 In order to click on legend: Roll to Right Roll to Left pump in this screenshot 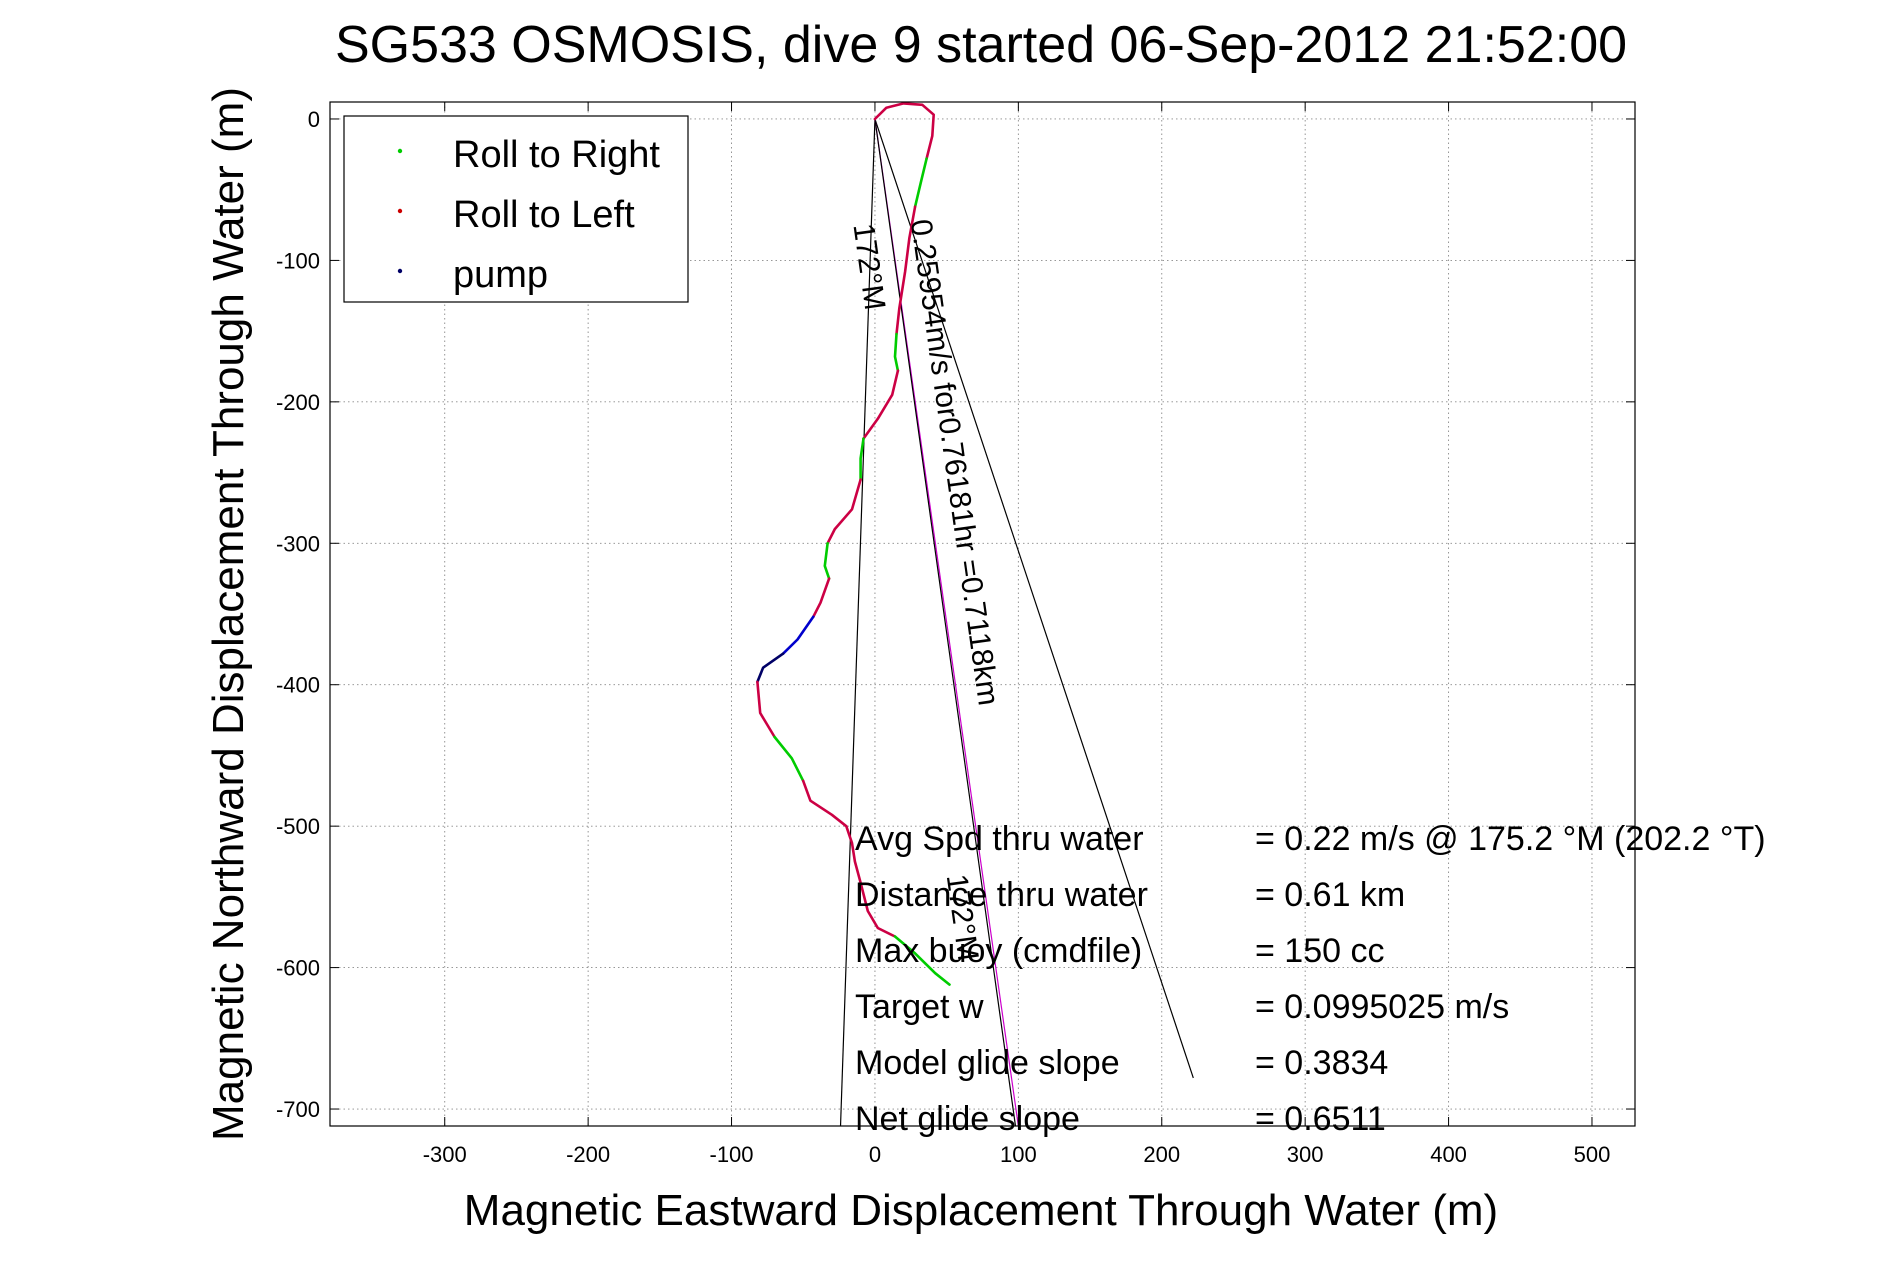, I will do `click(516, 209)`.